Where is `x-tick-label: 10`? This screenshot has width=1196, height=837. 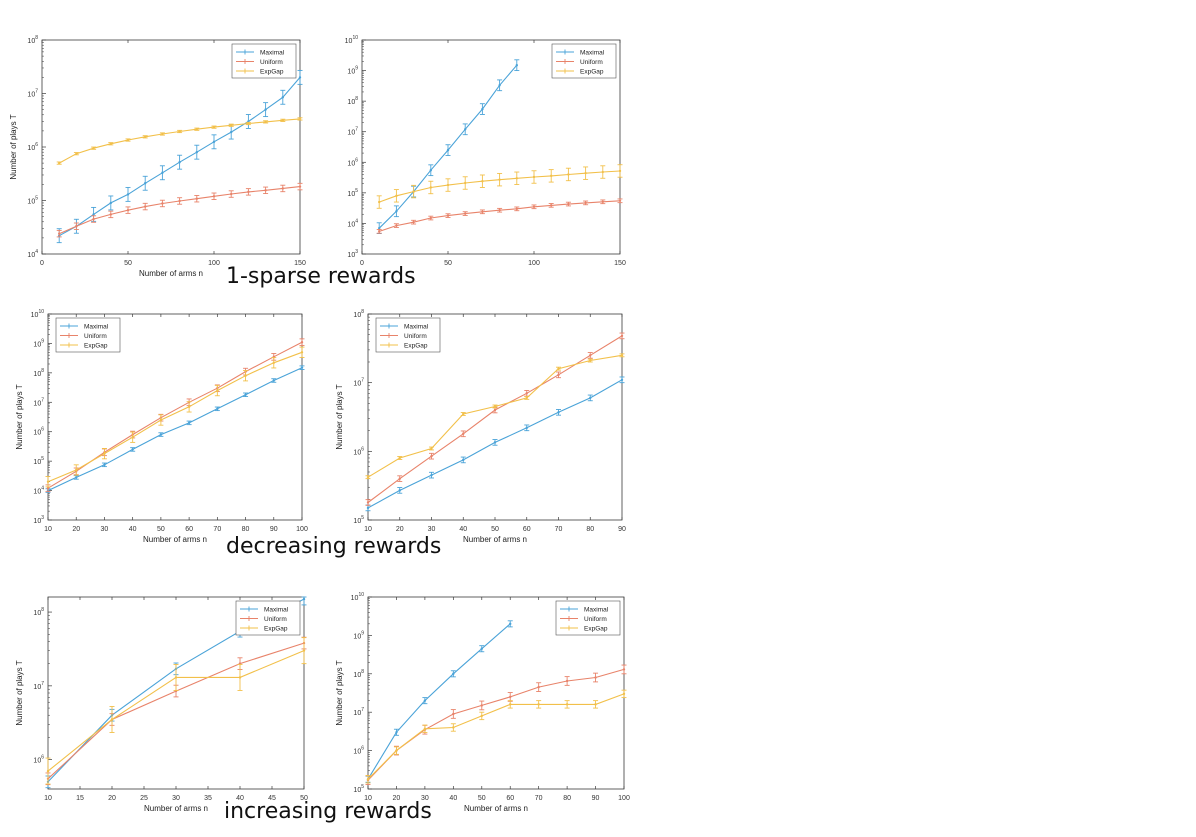 x-tick-label: 10 is located at coordinates (48, 529).